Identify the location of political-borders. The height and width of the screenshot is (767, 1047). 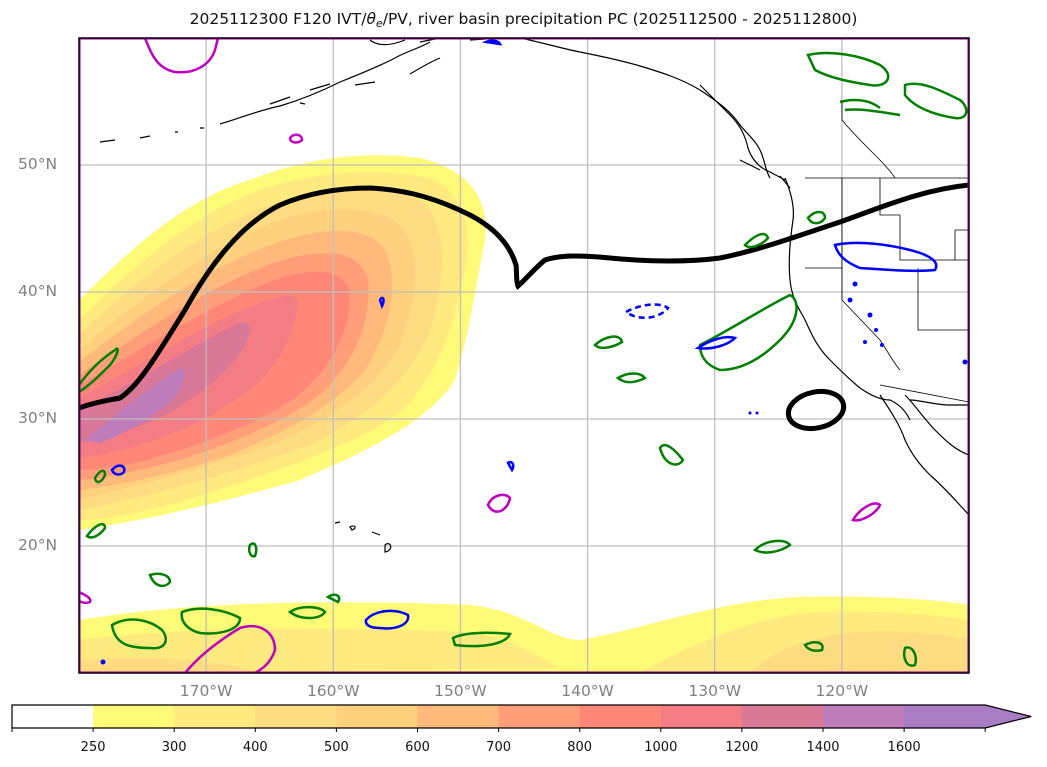
(887, 251).